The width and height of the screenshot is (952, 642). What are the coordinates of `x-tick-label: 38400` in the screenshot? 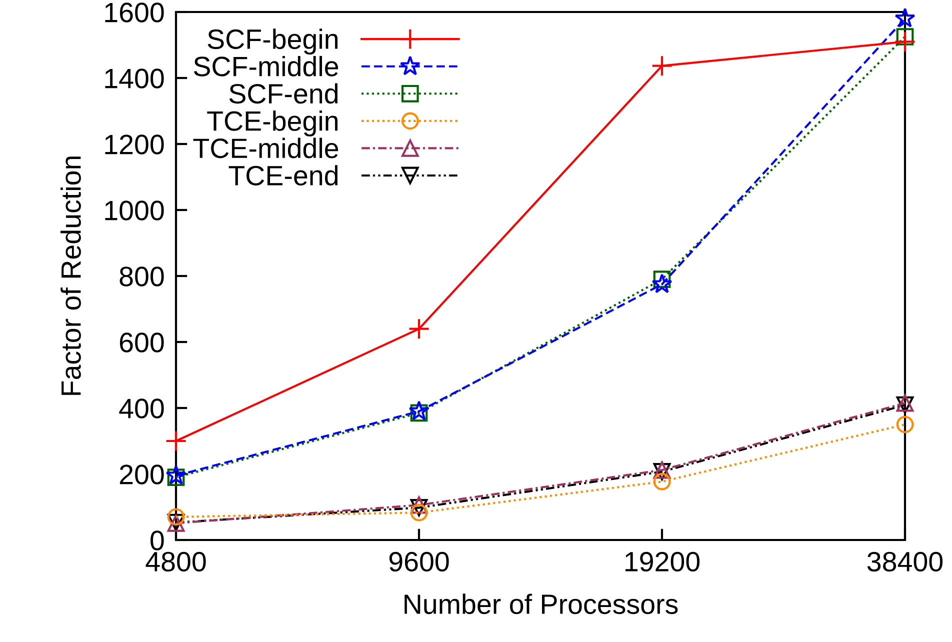 It's located at (905, 562).